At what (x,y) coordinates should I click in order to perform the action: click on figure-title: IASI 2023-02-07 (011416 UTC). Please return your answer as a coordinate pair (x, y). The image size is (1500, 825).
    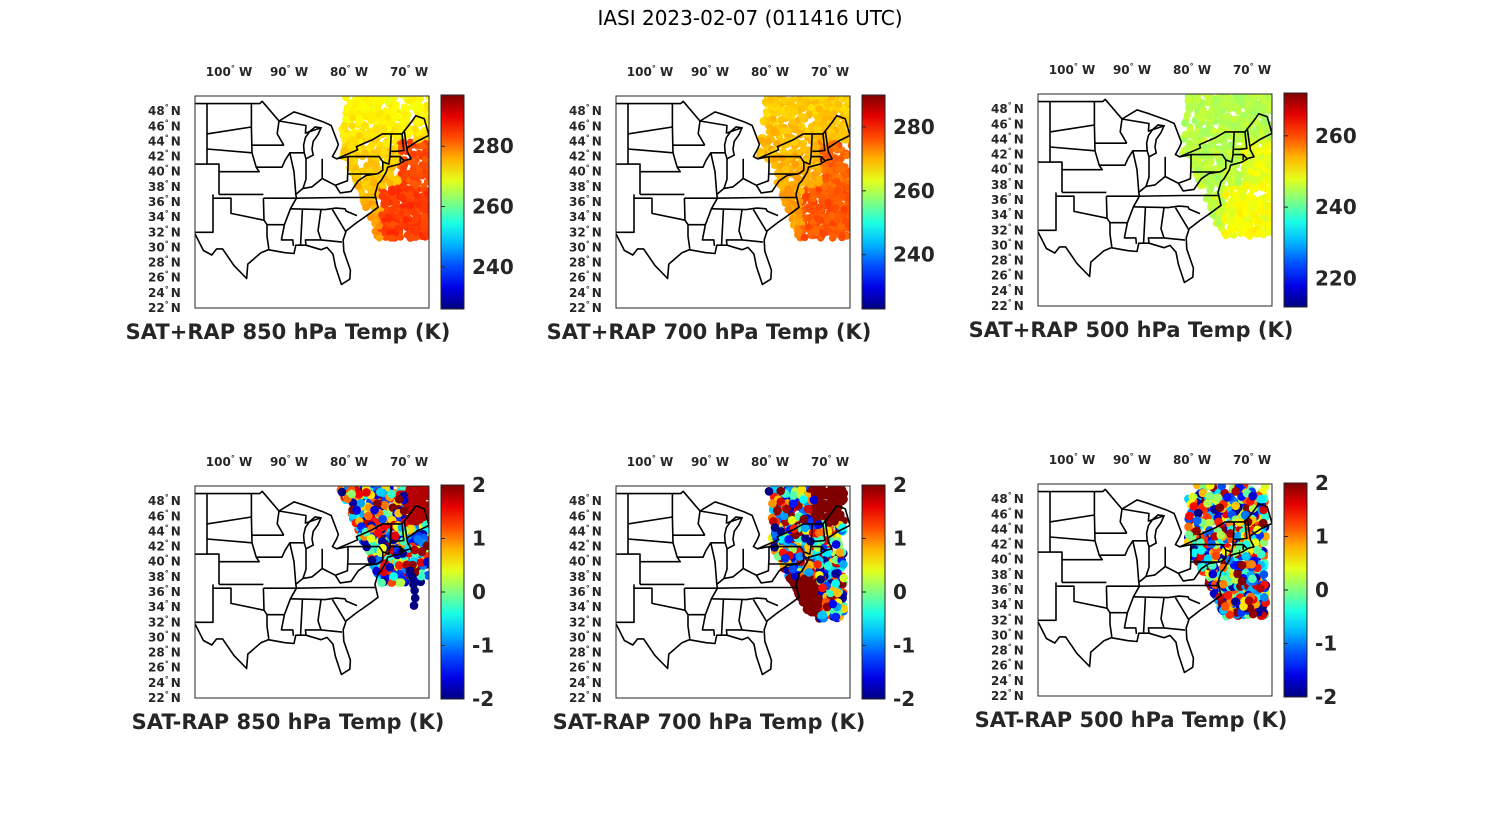
    Looking at the image, I should click on (750, 18).